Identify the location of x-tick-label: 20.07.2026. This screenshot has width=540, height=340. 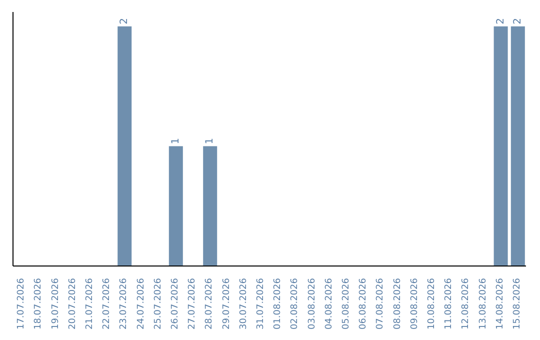
(73, 304).